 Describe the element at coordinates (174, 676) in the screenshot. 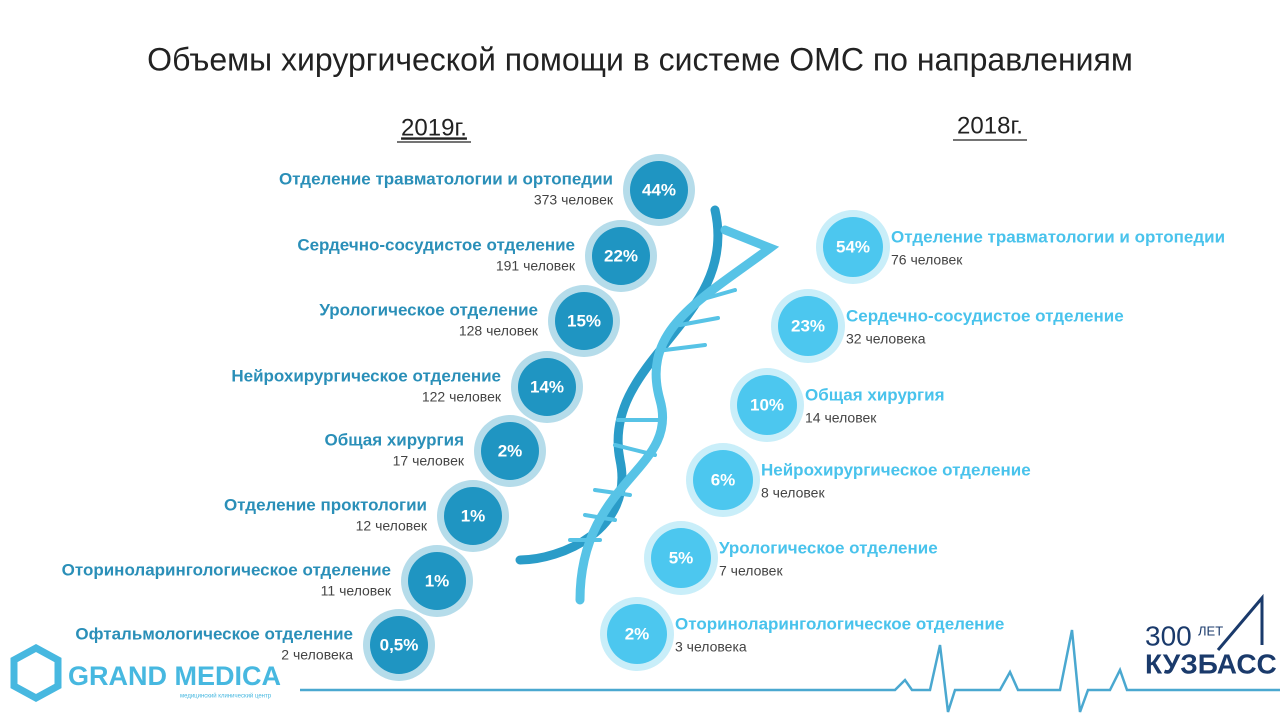

I see `logo-text: GRAND MEDICA` at that location.